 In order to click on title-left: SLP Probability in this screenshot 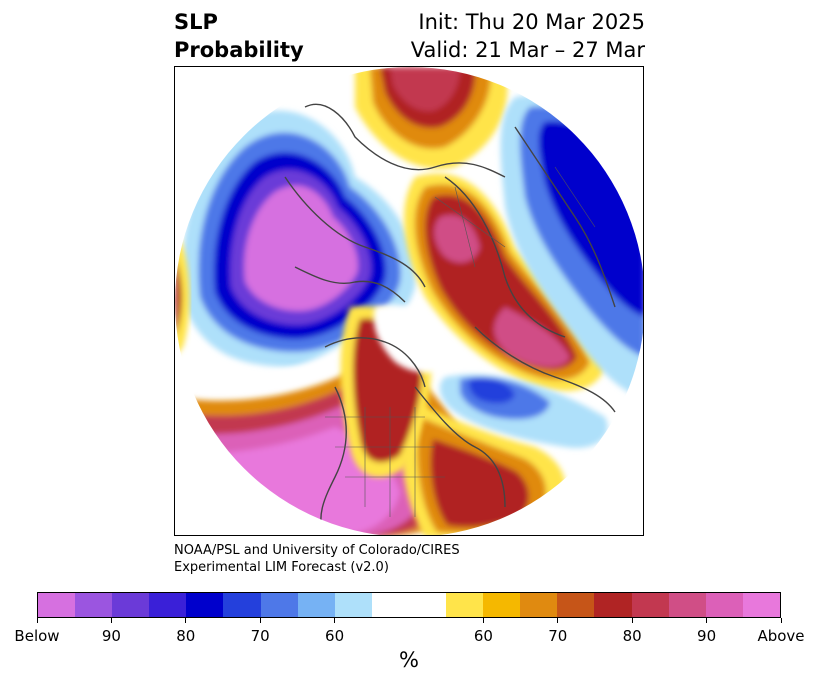, I will do `click(239, 36)`.